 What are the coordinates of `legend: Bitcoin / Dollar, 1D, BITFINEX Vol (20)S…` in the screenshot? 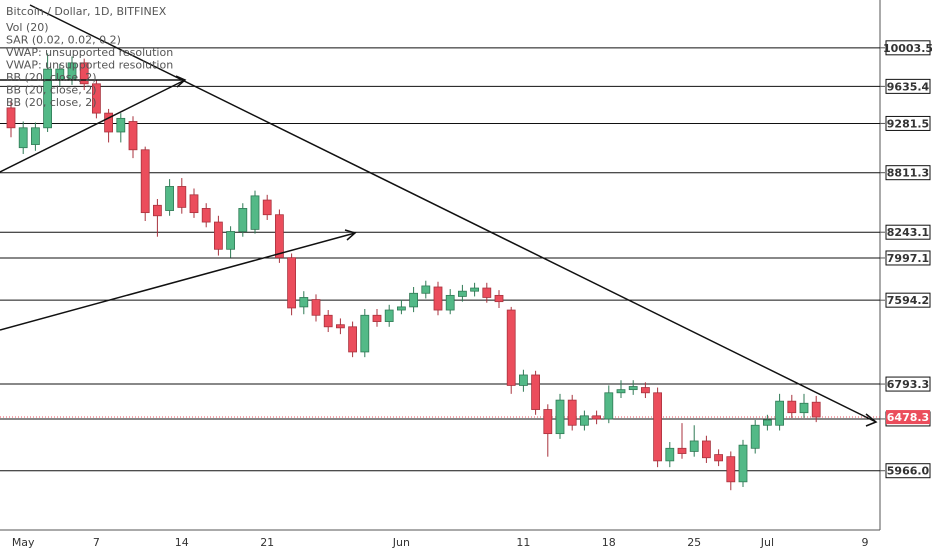 It's located at (89, 57).